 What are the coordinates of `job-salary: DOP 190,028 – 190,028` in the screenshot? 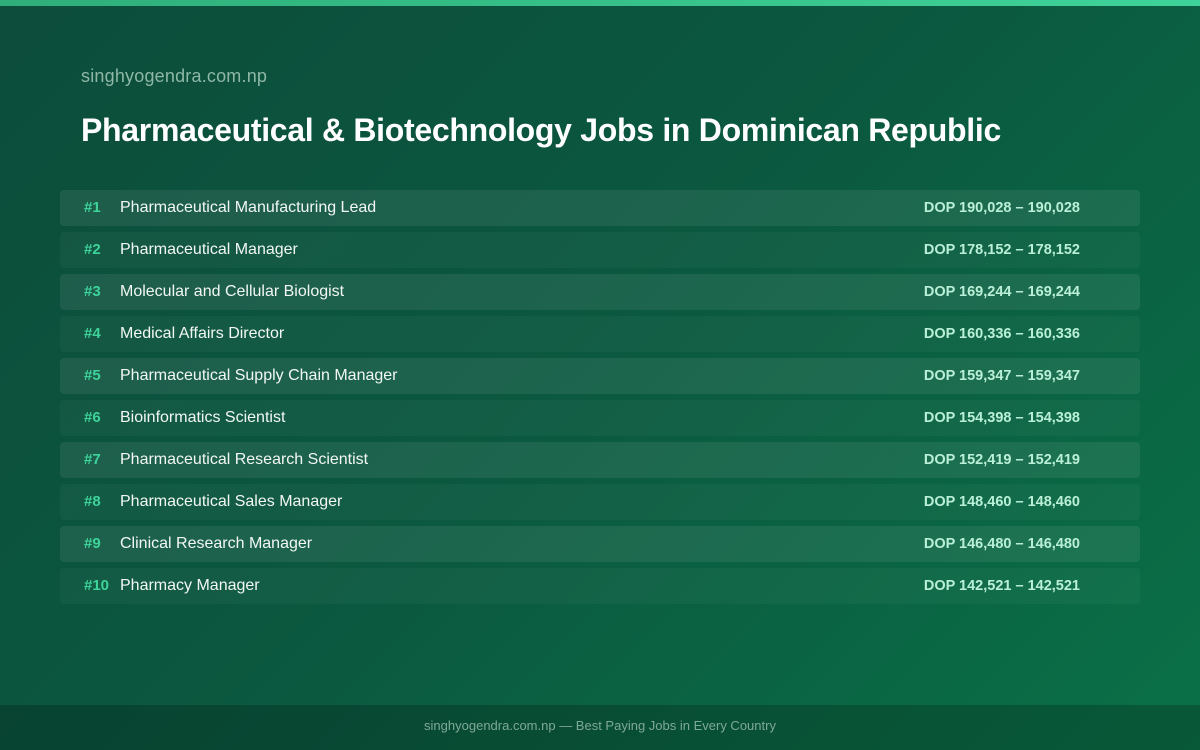 It's located at (1001, 208).